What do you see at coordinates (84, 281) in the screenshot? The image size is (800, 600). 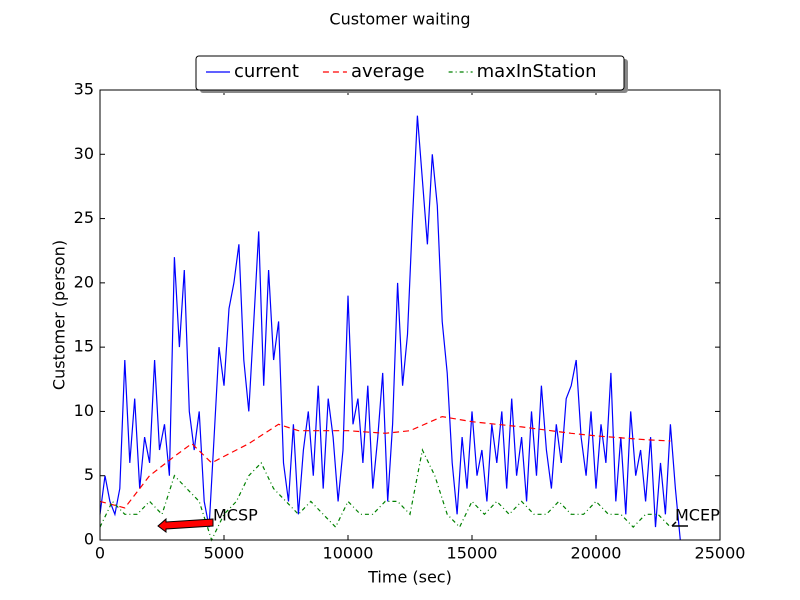 I see `y-tick-label: 20` at bounding box center [84, 281].